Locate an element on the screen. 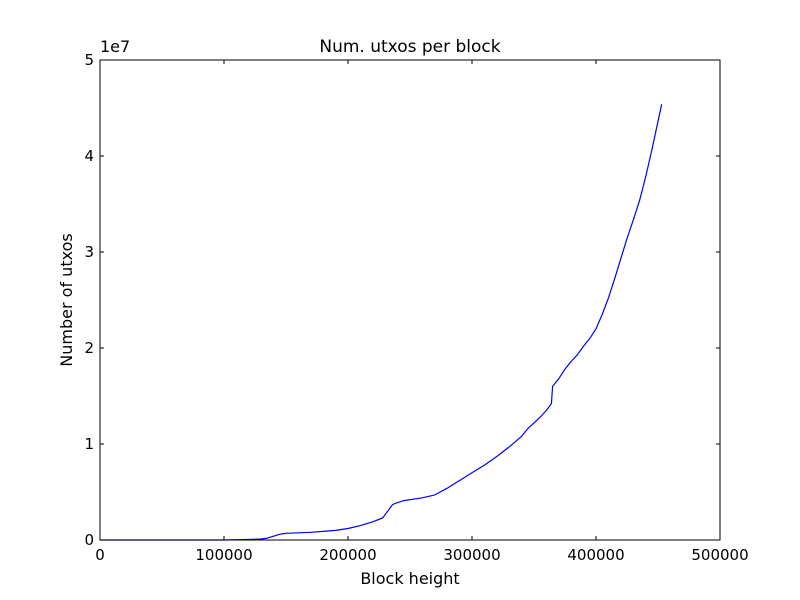 This screenshot has width=800, height=600. x-tick-label: 500000 is located at coordinates (719, 555).